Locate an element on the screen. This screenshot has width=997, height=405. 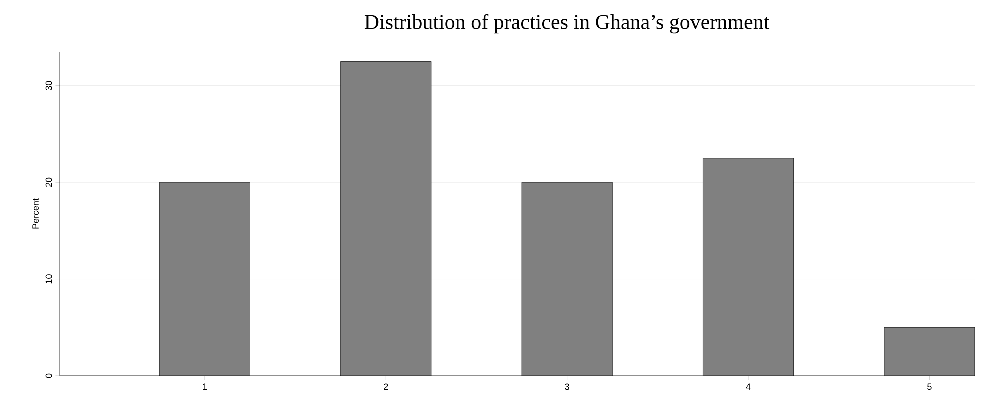
y-axis-title: Percent is located at coordinates (35, 213).